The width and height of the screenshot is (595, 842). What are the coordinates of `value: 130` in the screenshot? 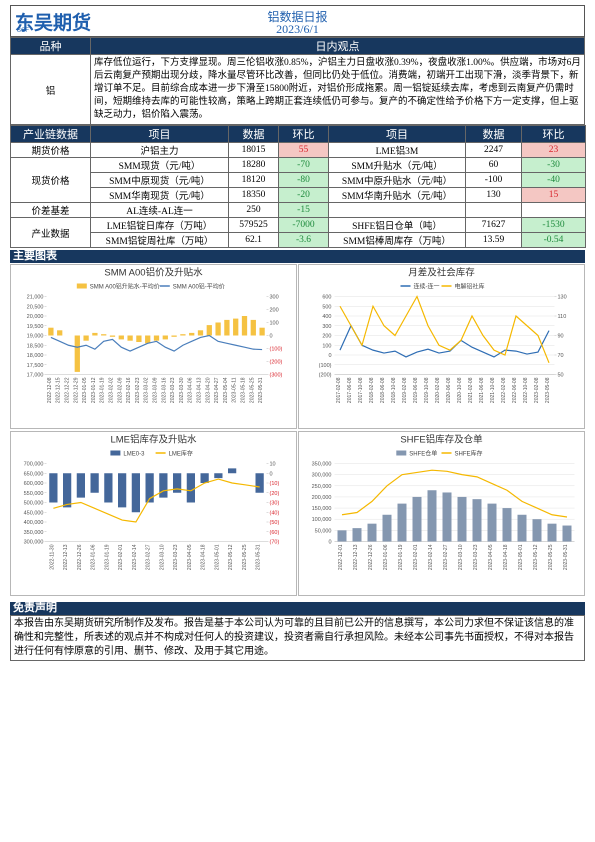 It's located at (493, 195).